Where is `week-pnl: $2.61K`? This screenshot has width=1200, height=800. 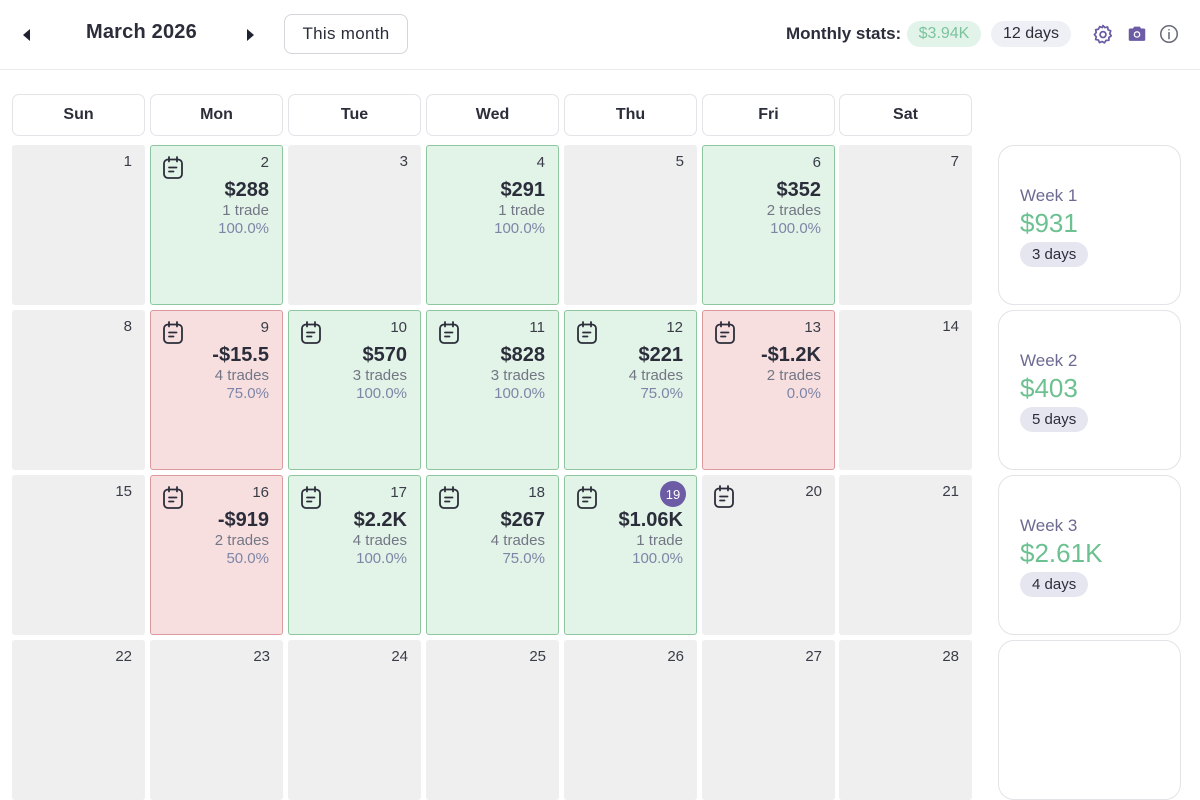
week-pnl: $2.61K is located at coordinates (1061, 553).